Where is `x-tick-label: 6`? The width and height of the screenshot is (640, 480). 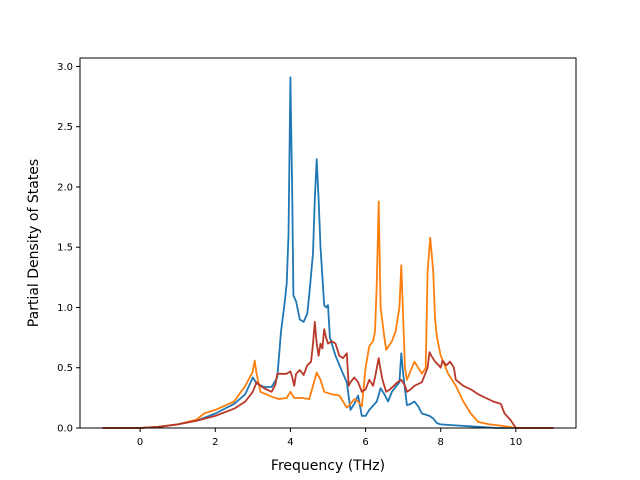 x-tick-label: 6 is located at coordinates (365, 442).